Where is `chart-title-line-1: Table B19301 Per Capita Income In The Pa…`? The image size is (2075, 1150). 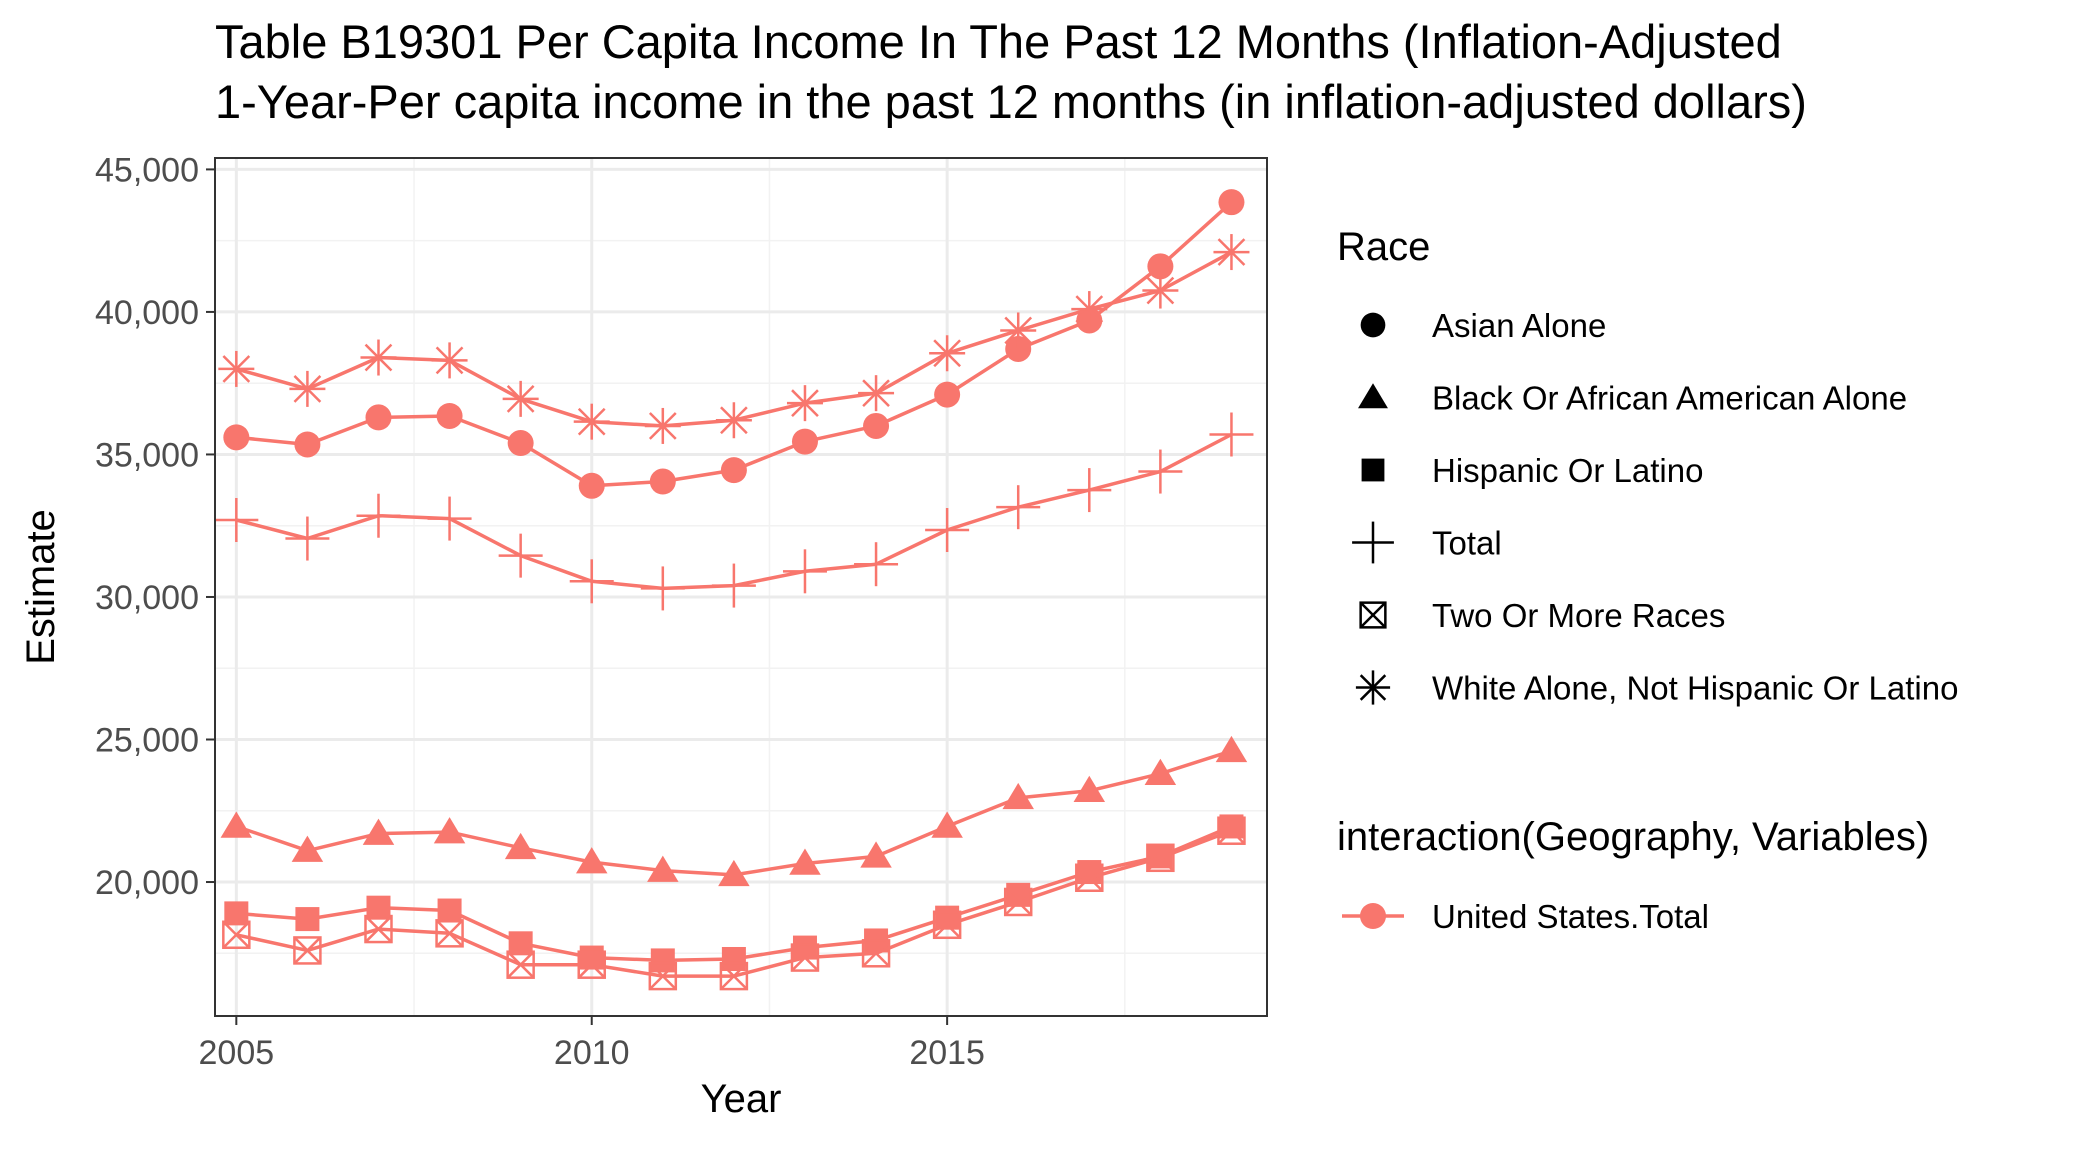 chart-title-line-1: Table B19301 Per Capita Income In The Pa… is located at coordinates (998, 41).